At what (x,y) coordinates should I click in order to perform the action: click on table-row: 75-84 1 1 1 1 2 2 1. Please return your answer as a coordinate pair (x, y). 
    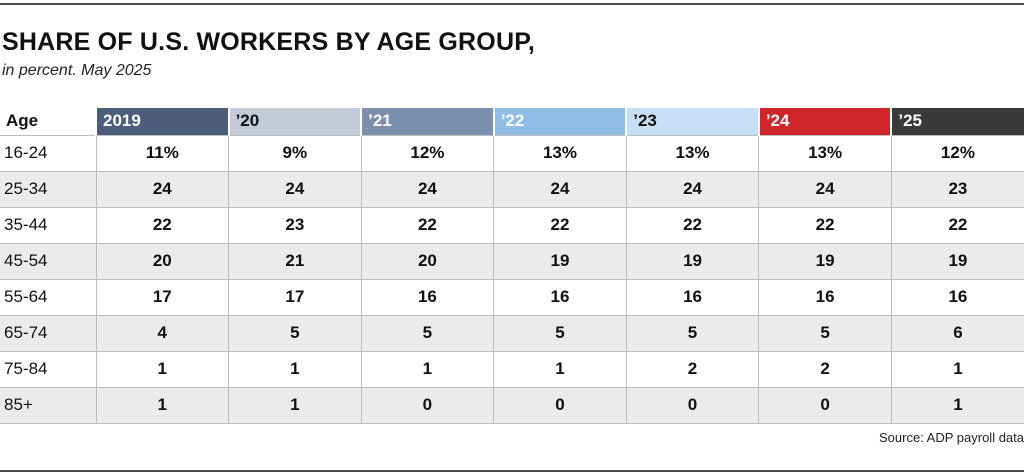
    Looking at the image, I should click on (512, 369).